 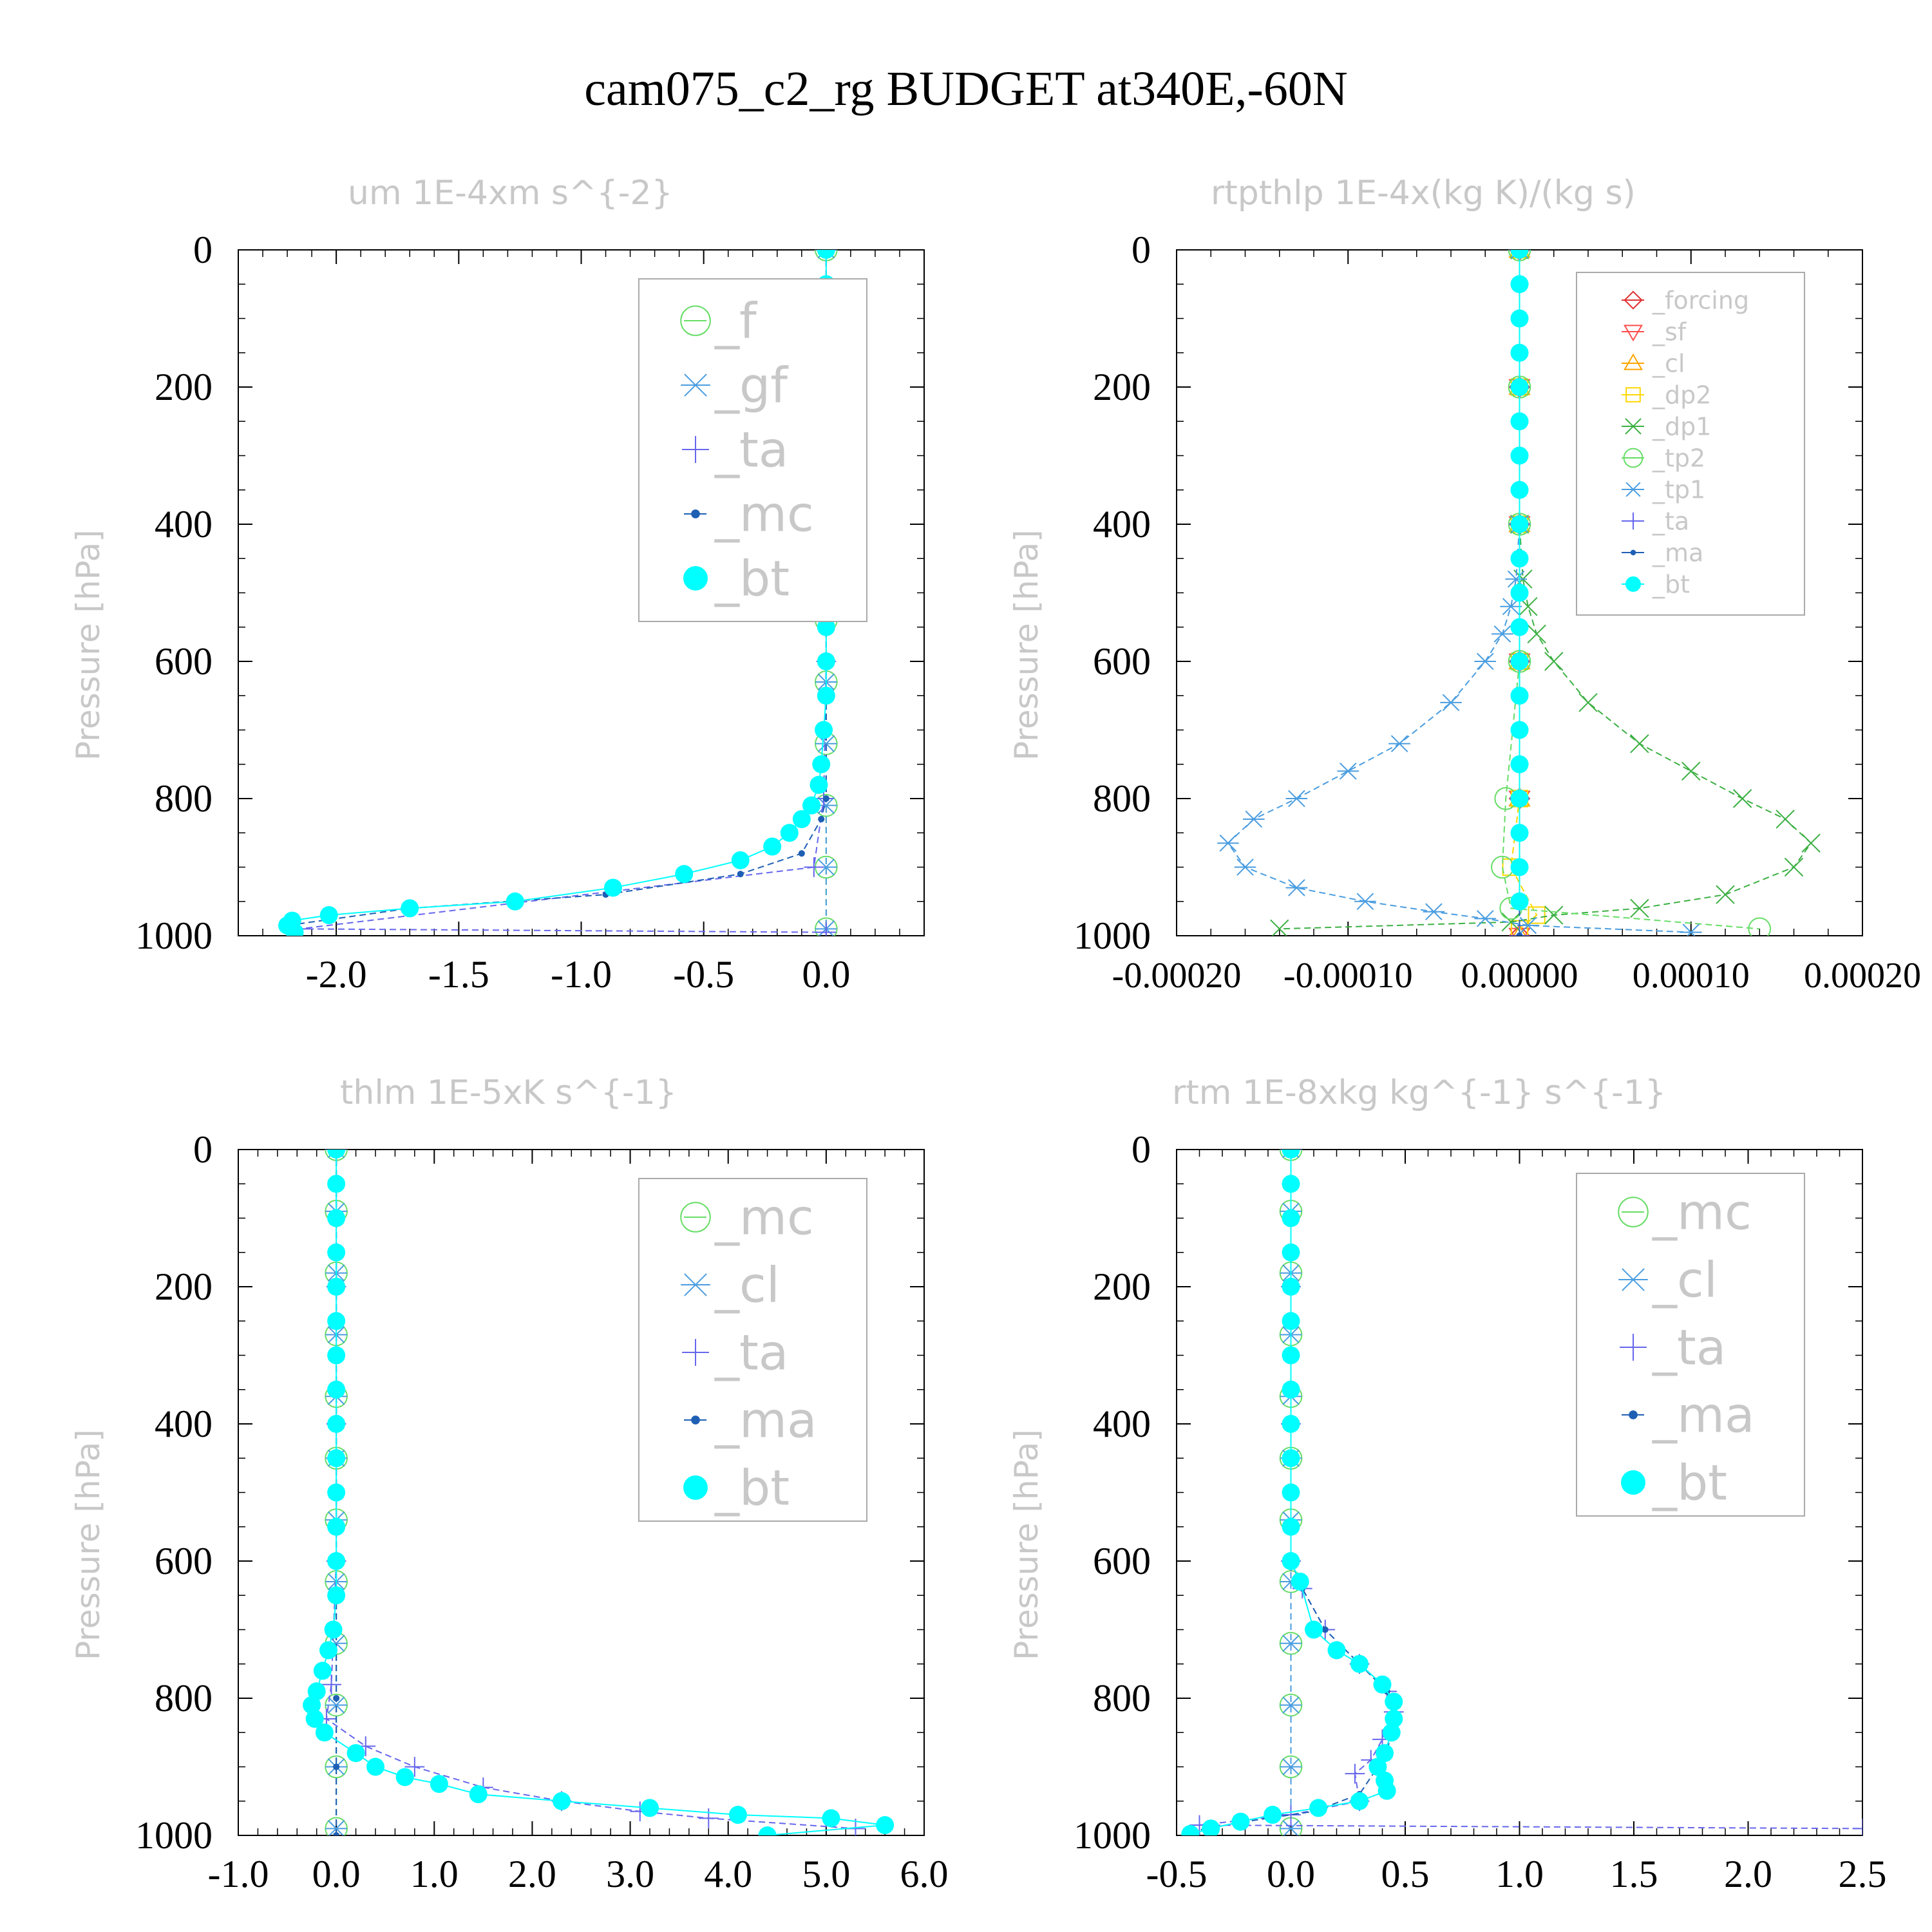 I want to click on legend: _mc _cl _ta _ma _bt, so click(x=752, y=1350).